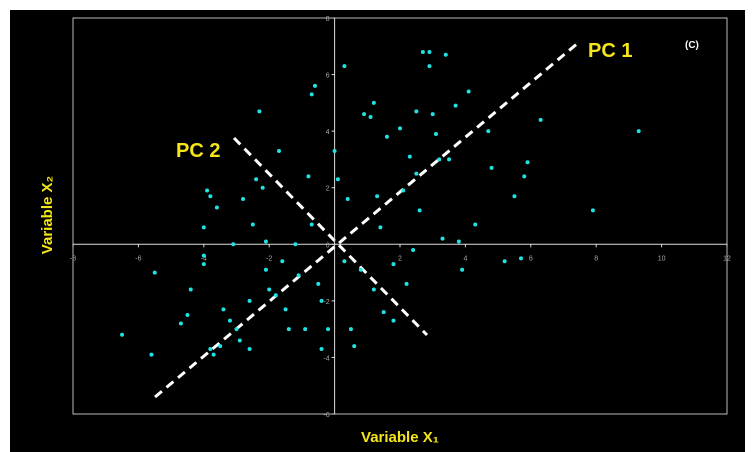  I want to click on x-tick-label: -4, so click(204, 258).